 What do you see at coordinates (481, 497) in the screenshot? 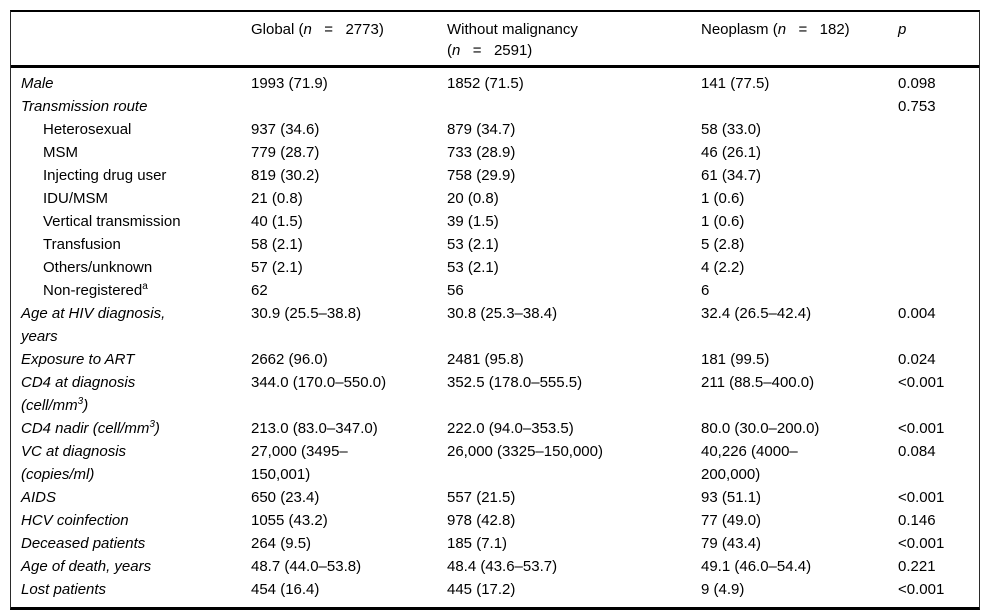
I see `cell-without-malignancy: 557 (21.5)` at bounding box center [481, 497].